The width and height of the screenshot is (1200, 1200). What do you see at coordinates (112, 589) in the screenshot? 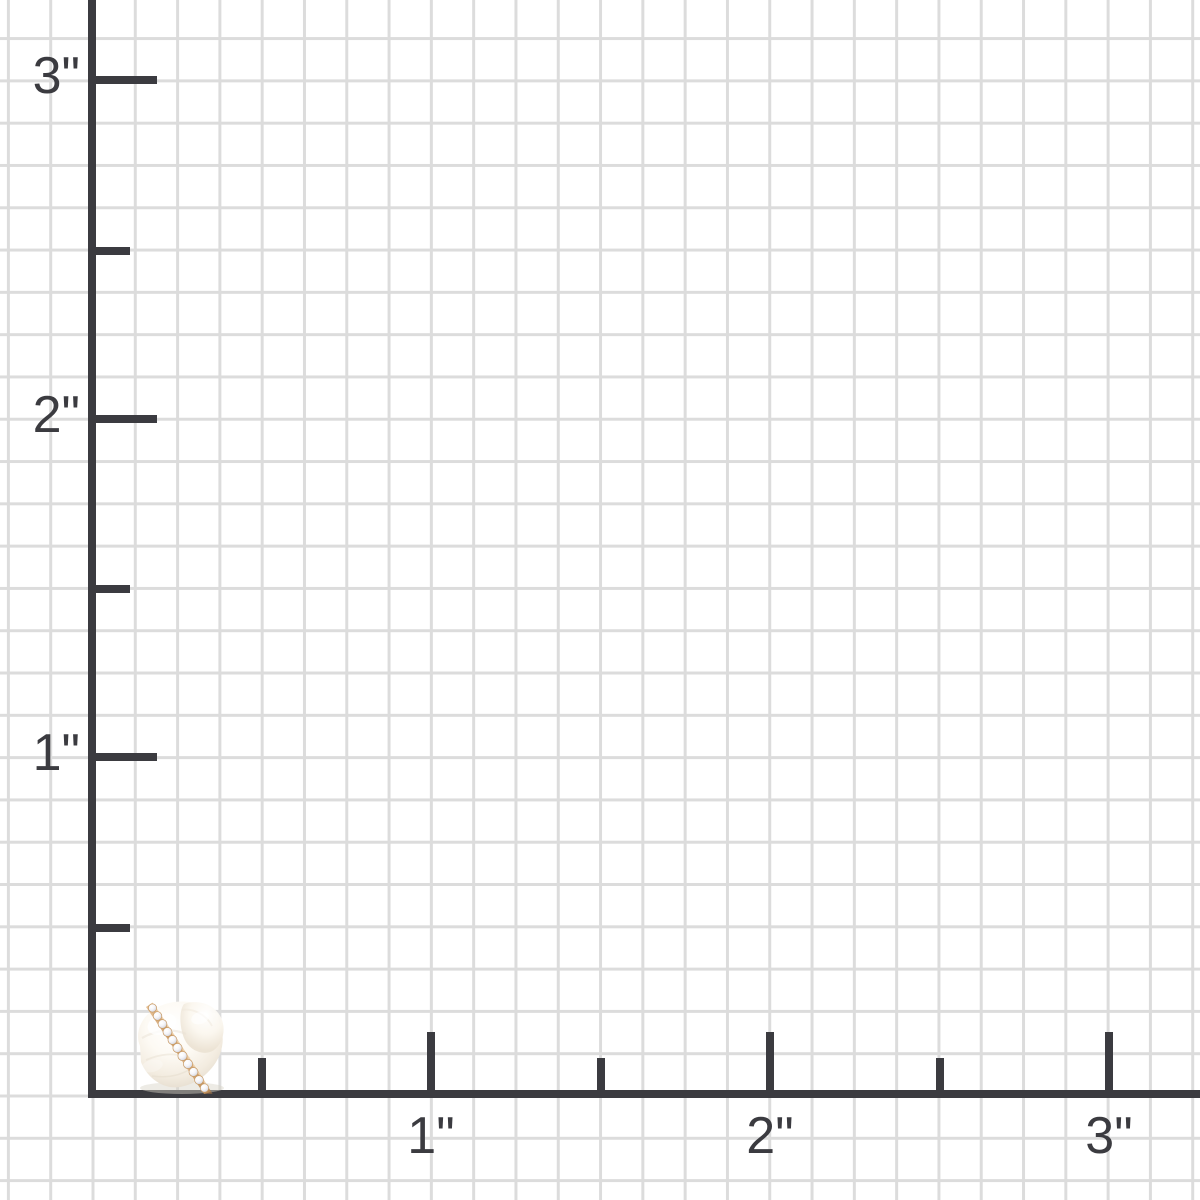
I see `y-tick-minor-1_5in` at bounding box center [112, 589].